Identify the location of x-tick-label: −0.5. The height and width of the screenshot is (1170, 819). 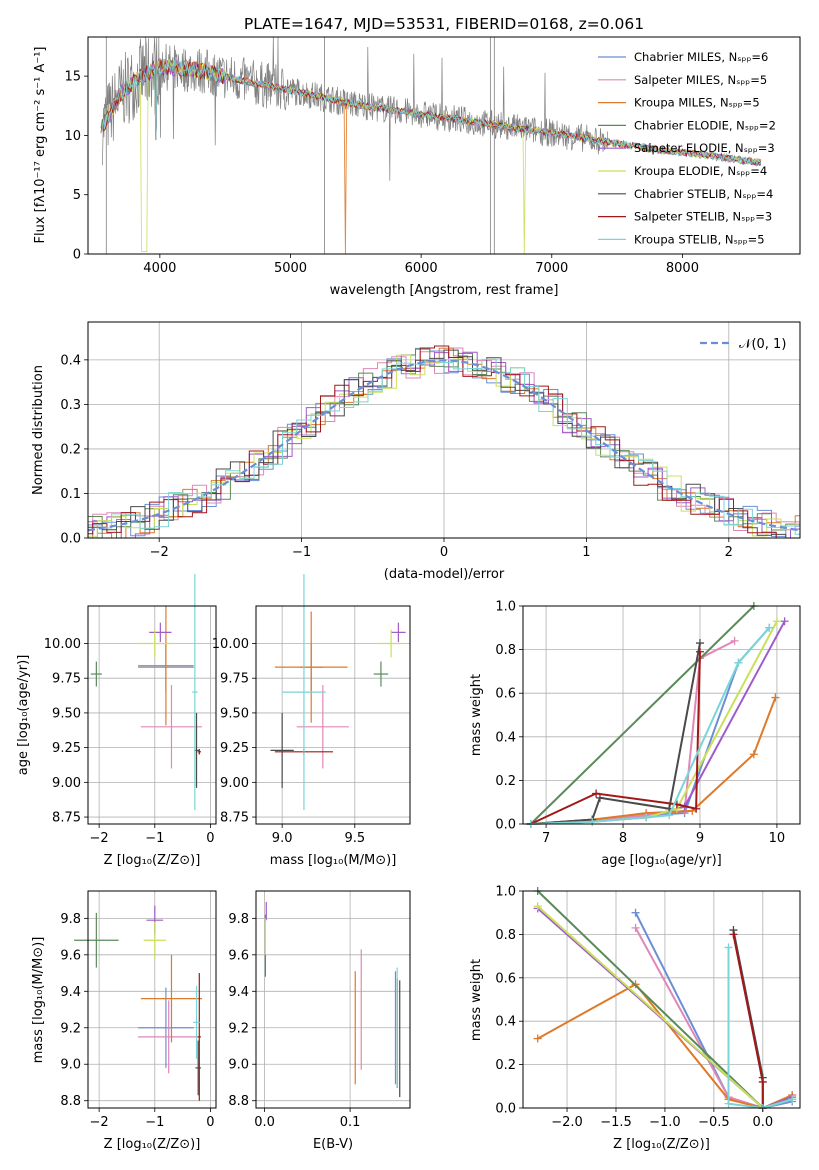
(714, 1122).